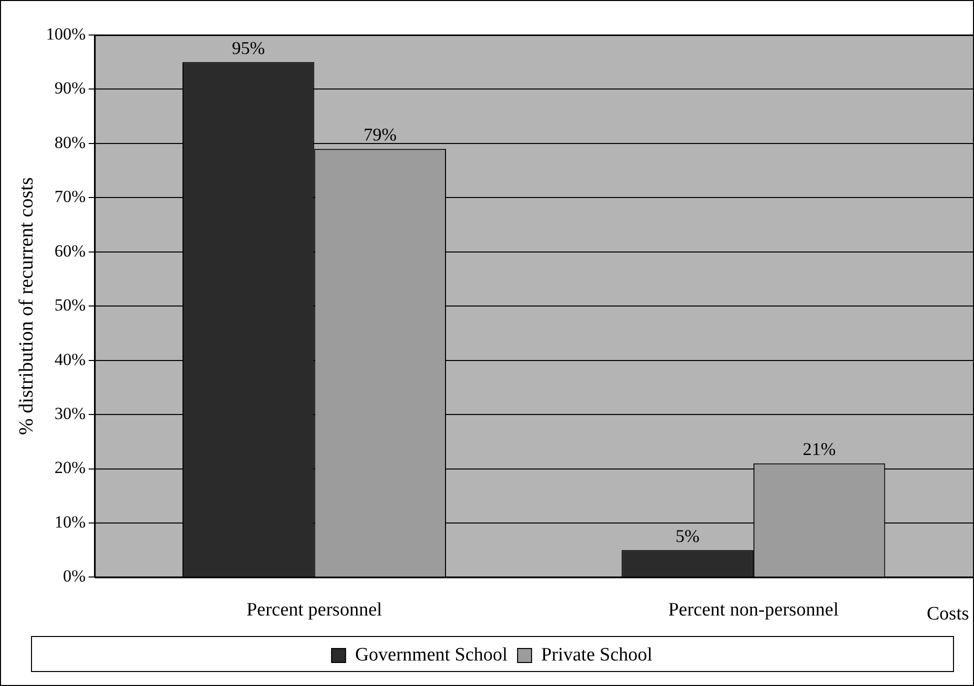 The width and height of the screenshot is (974, 686). I want to click on data-label: 95%, so click(248, 48).